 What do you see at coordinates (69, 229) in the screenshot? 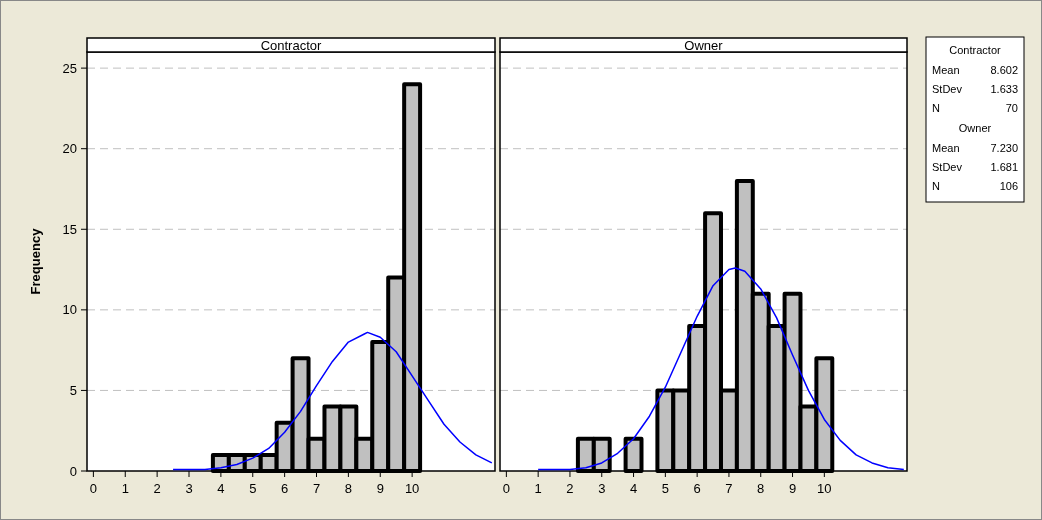
I see `y-tick-label: 15` at bounding box center [69, 229].